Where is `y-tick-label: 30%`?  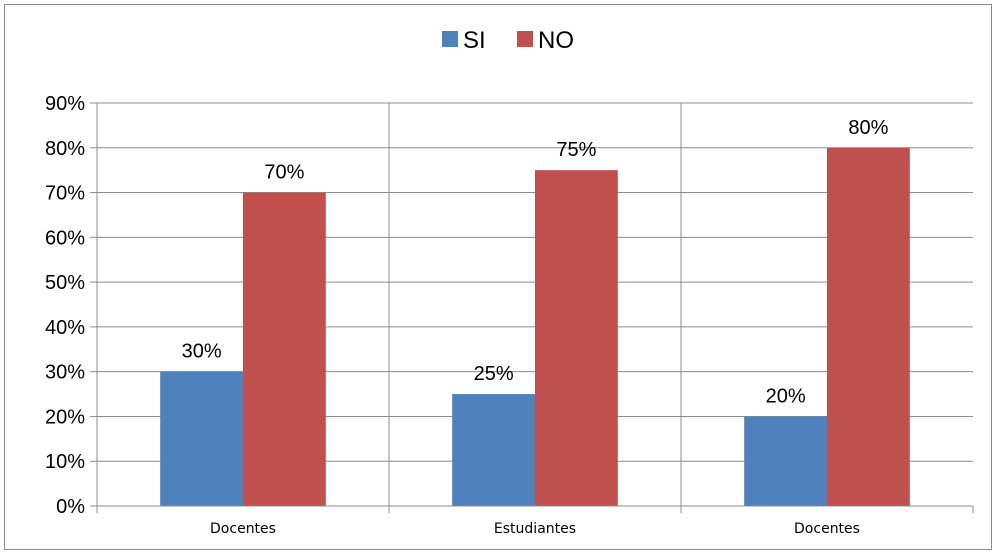 y-tick-label: 30% is located at coordinates (65, 373).